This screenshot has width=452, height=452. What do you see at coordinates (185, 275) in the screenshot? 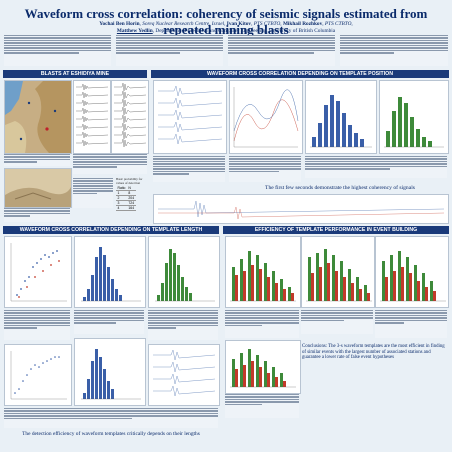
I see `histogram-length-b` at bounding box center [185, 275].